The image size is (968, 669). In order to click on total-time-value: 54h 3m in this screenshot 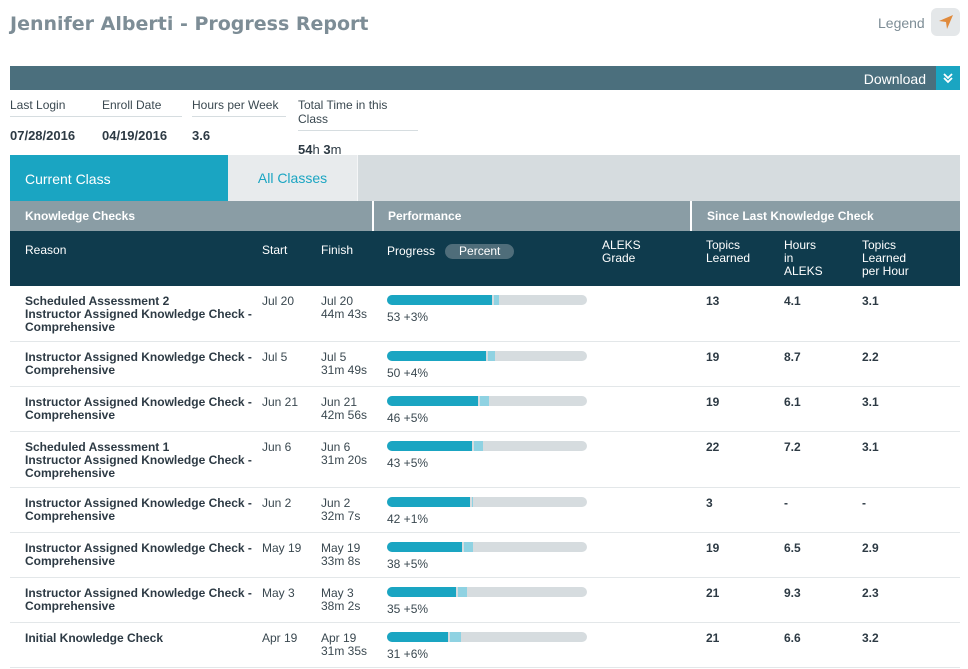, I will do `click(320, 149)`.